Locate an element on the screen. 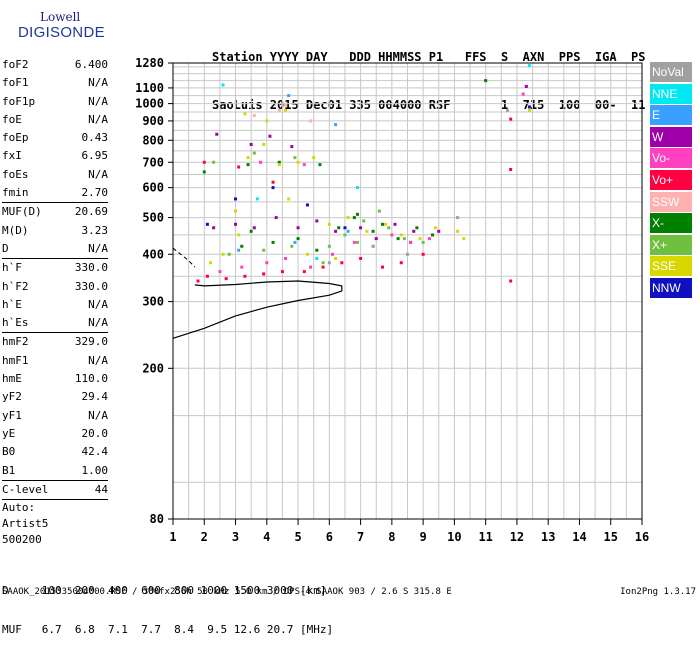 This screenshot has height=649, width=700. param-row: foE N/A is located at coordinates (55, 120).